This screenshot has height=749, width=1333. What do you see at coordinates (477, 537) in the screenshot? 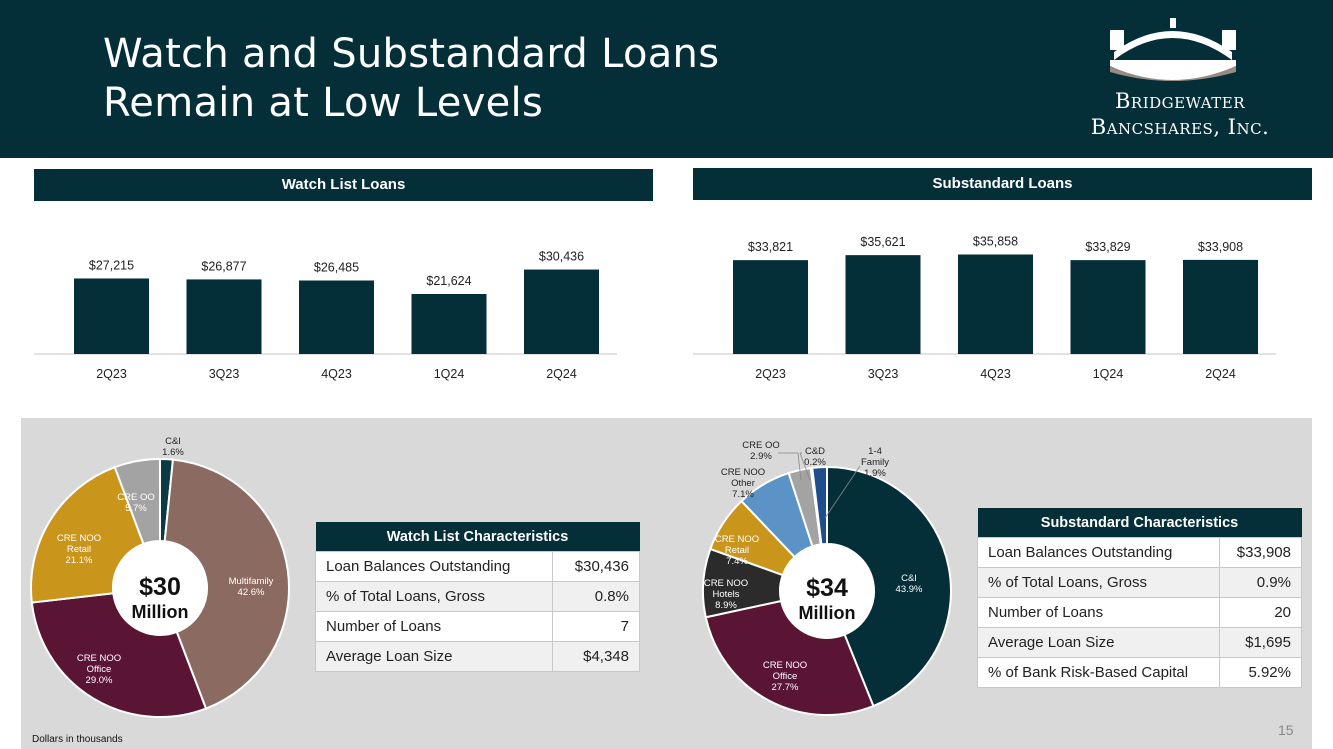
I see `watch-table-title: Watch List Characteristics` at bounding box center [477, 537].